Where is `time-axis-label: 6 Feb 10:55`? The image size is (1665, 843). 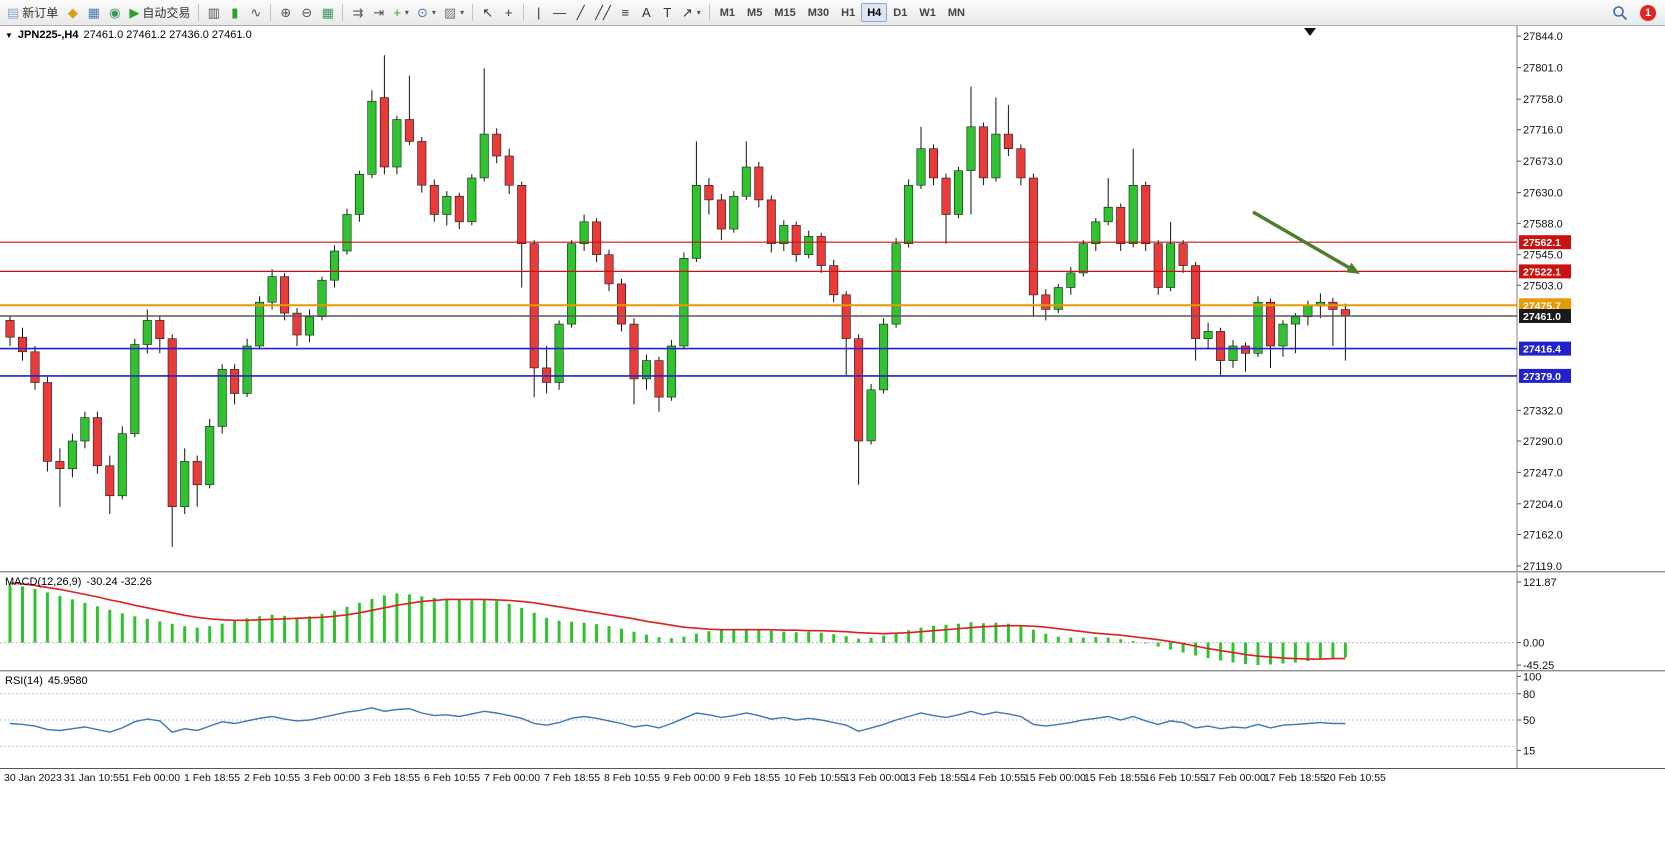 time-axis-label: 6 Feb 10:55 is located at coordinates (452, 778).